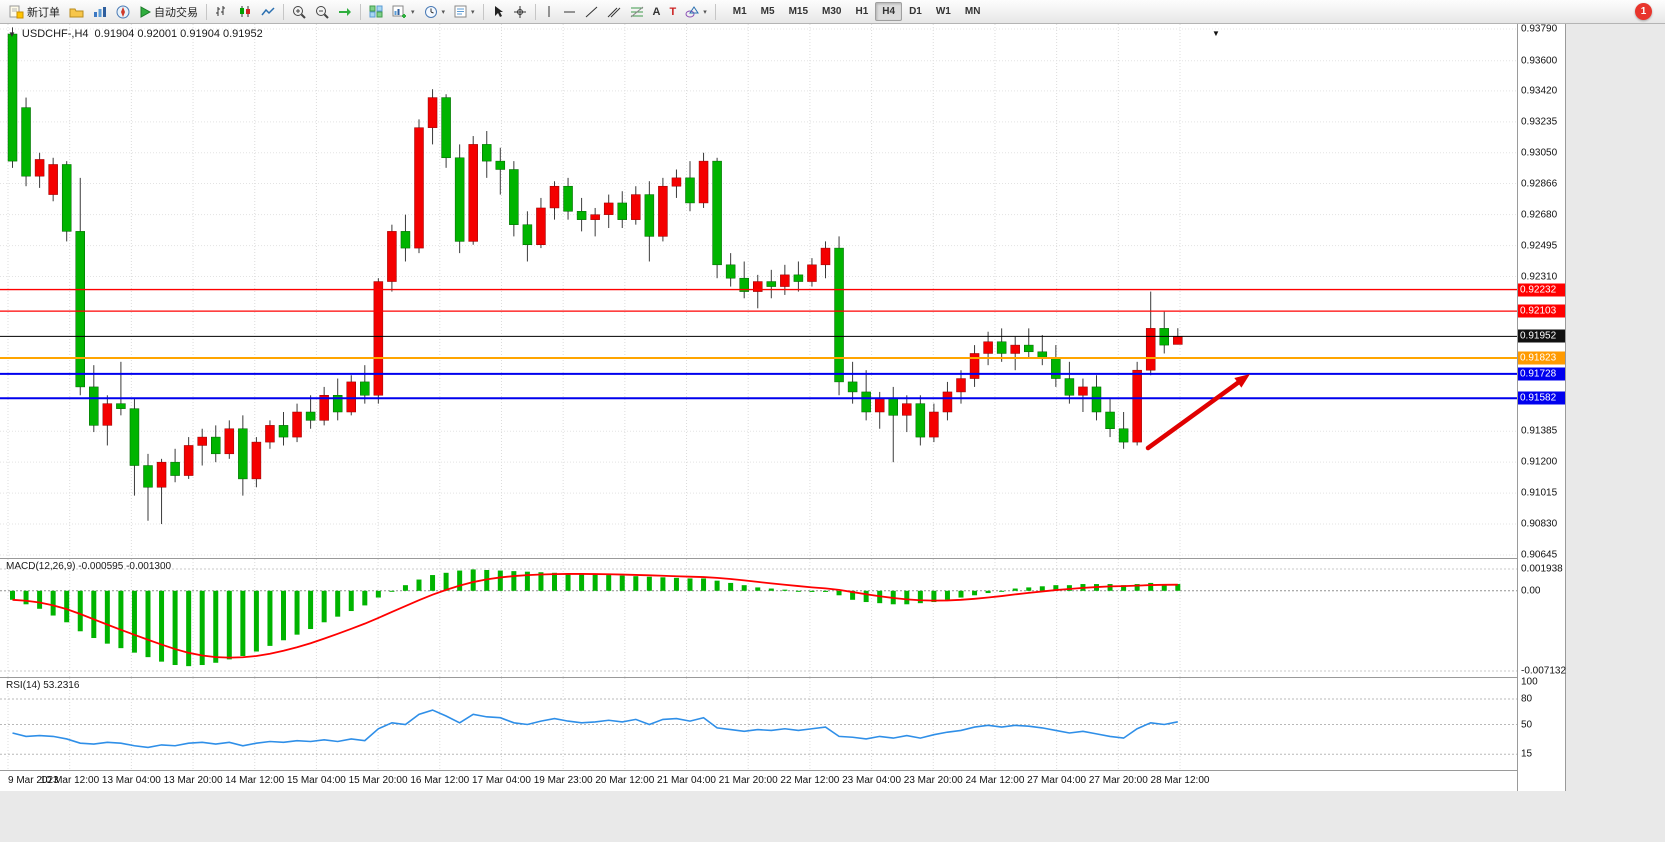 The image size is (1665, 842). I want to click on price-axis-label: 0.93600, so click(1539, 61).